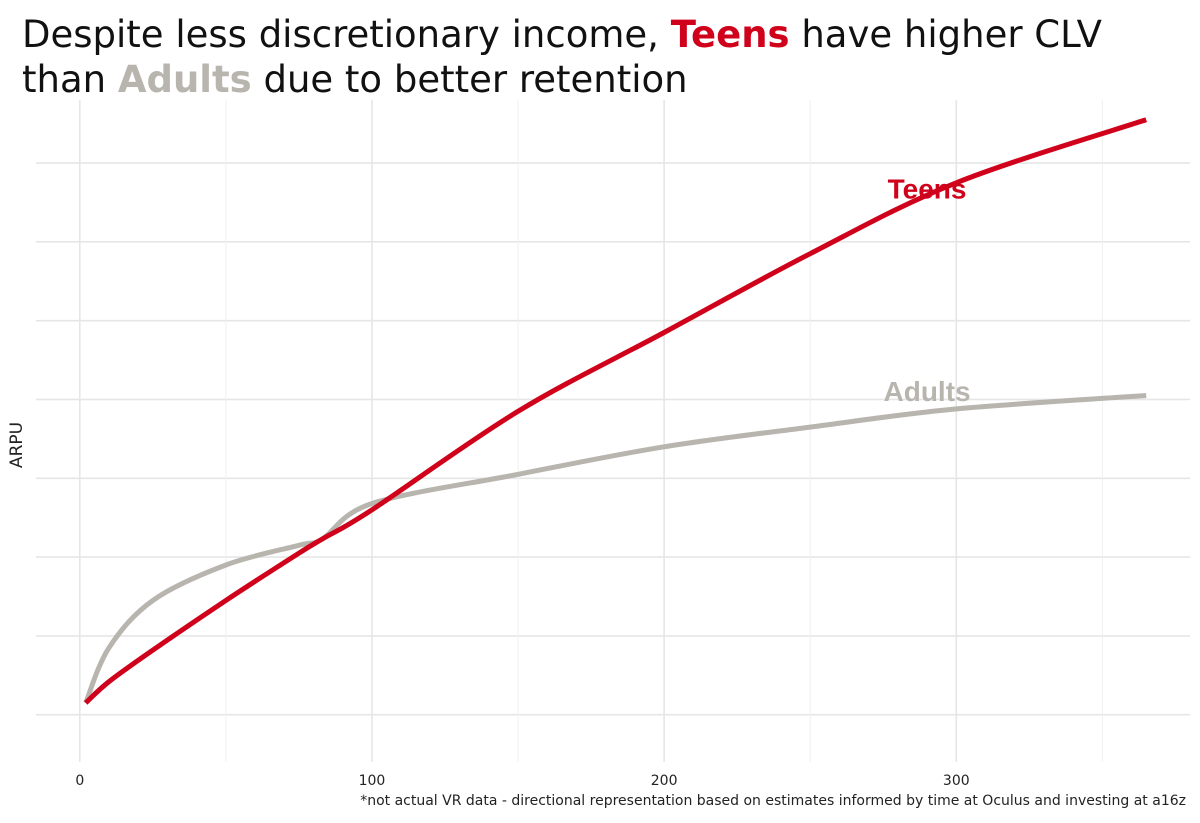 This screenshot has width=1200, height=823. What do you see at coordinates (664, 781) in the screenshot?
I see `x-tick-label-2: 200` at bounding box center [664, 781].